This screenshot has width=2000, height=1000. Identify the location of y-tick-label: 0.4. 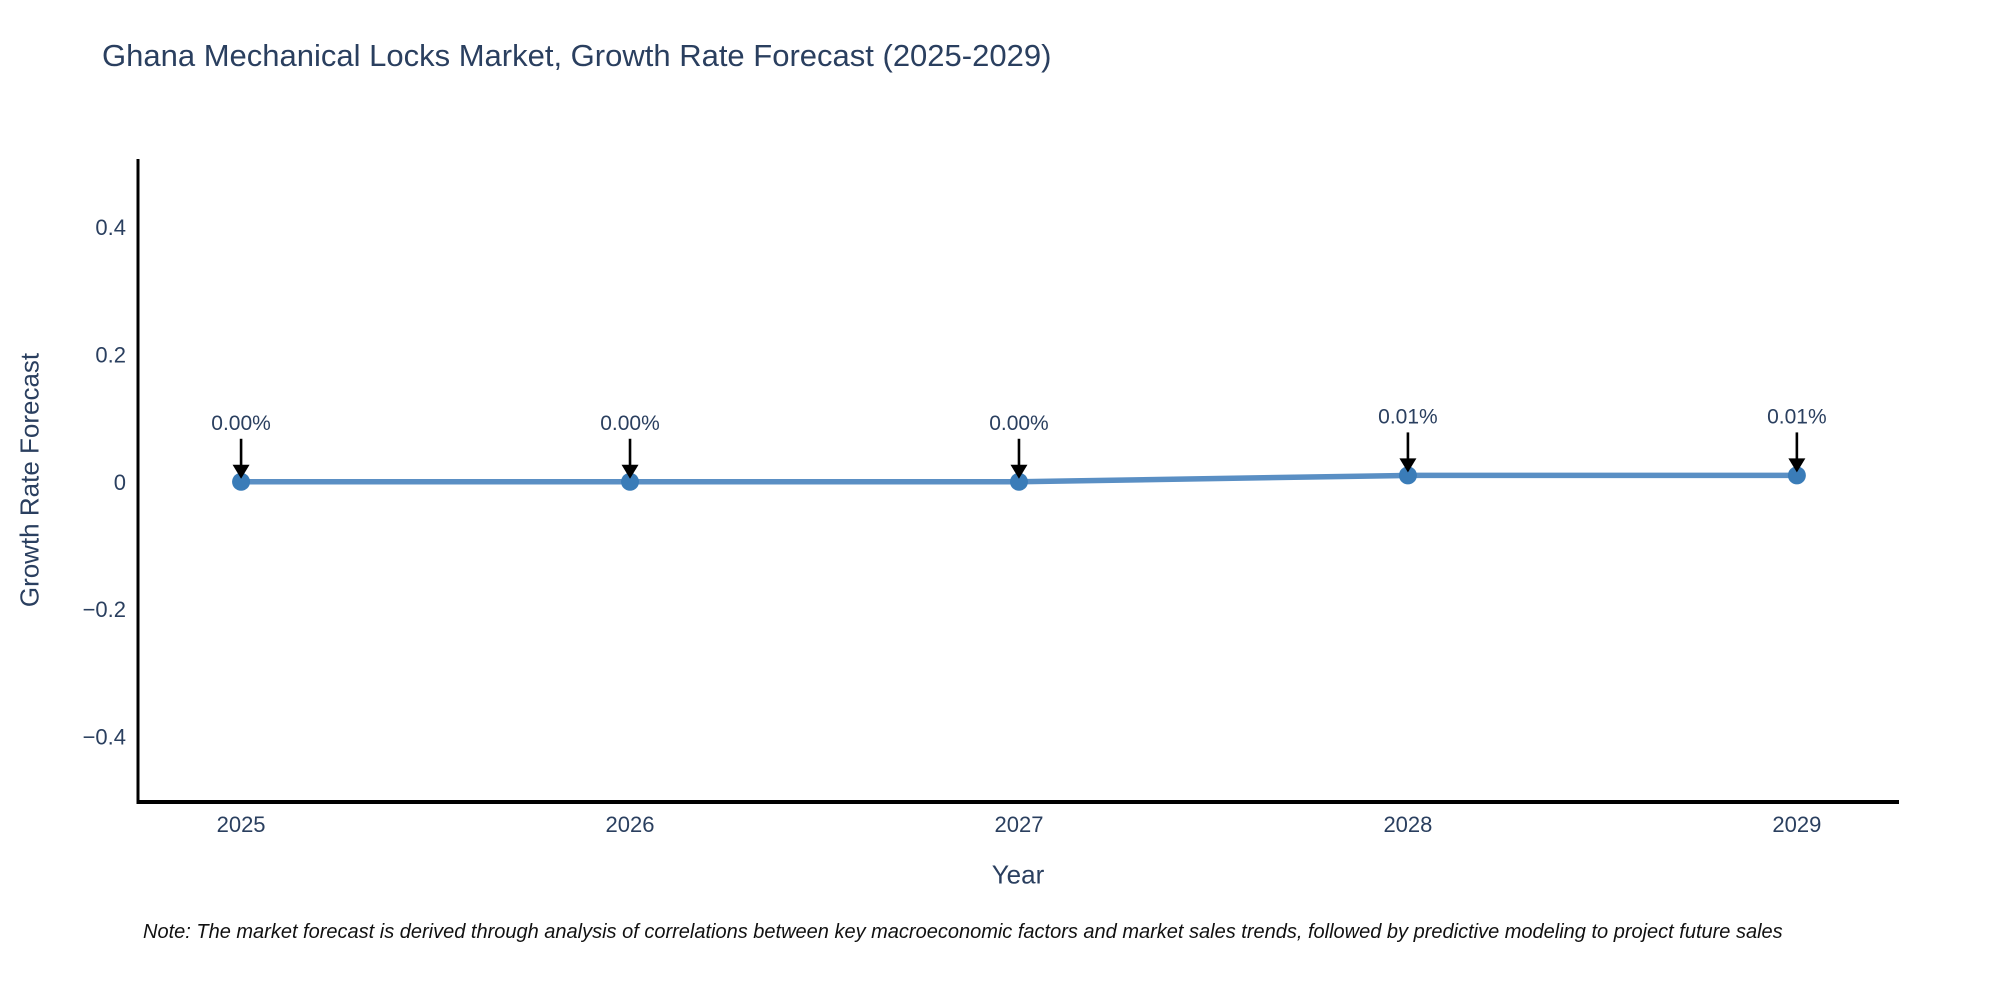
(110, 227).